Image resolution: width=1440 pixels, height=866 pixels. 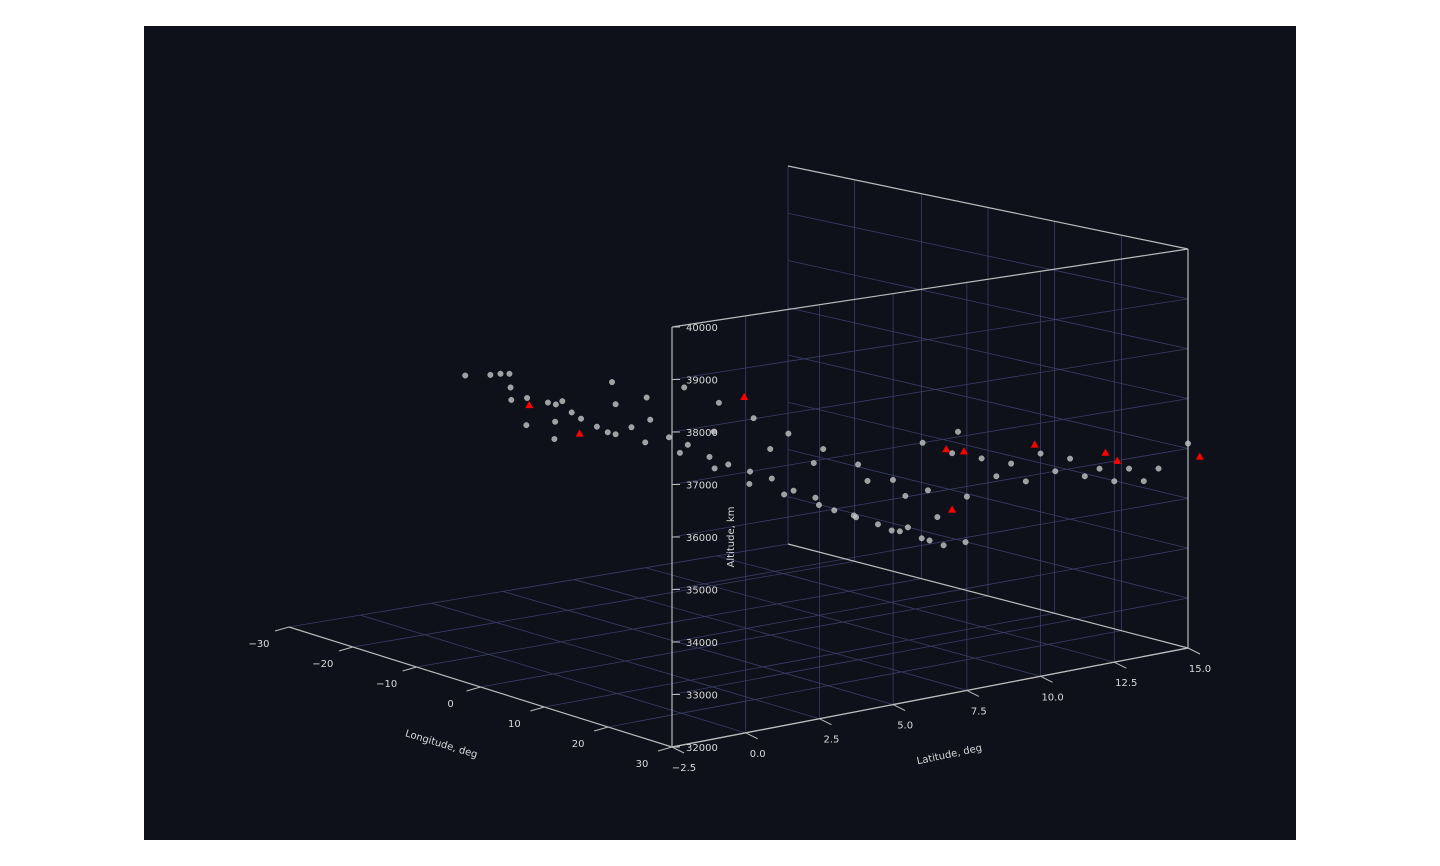 I want to click on z-tick-label: 37000, so click(x=702, y=486).